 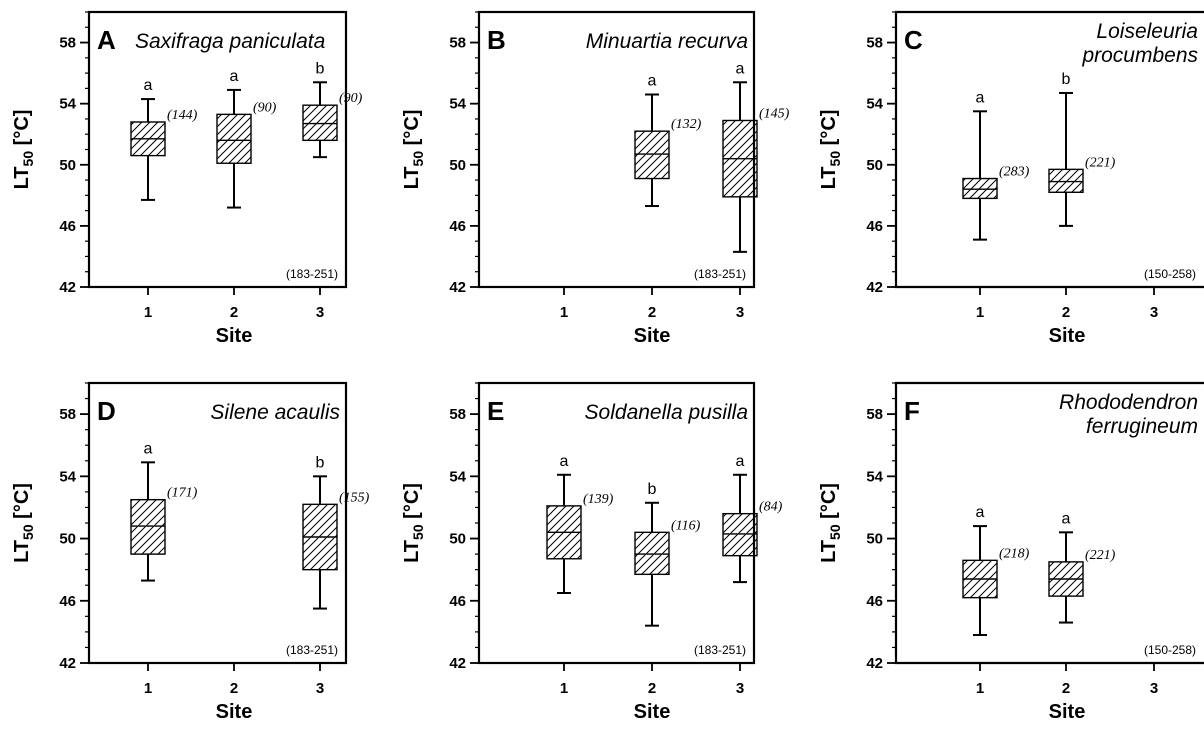 I want to click on sample-size-label: (84), so click(x=771, y=507).